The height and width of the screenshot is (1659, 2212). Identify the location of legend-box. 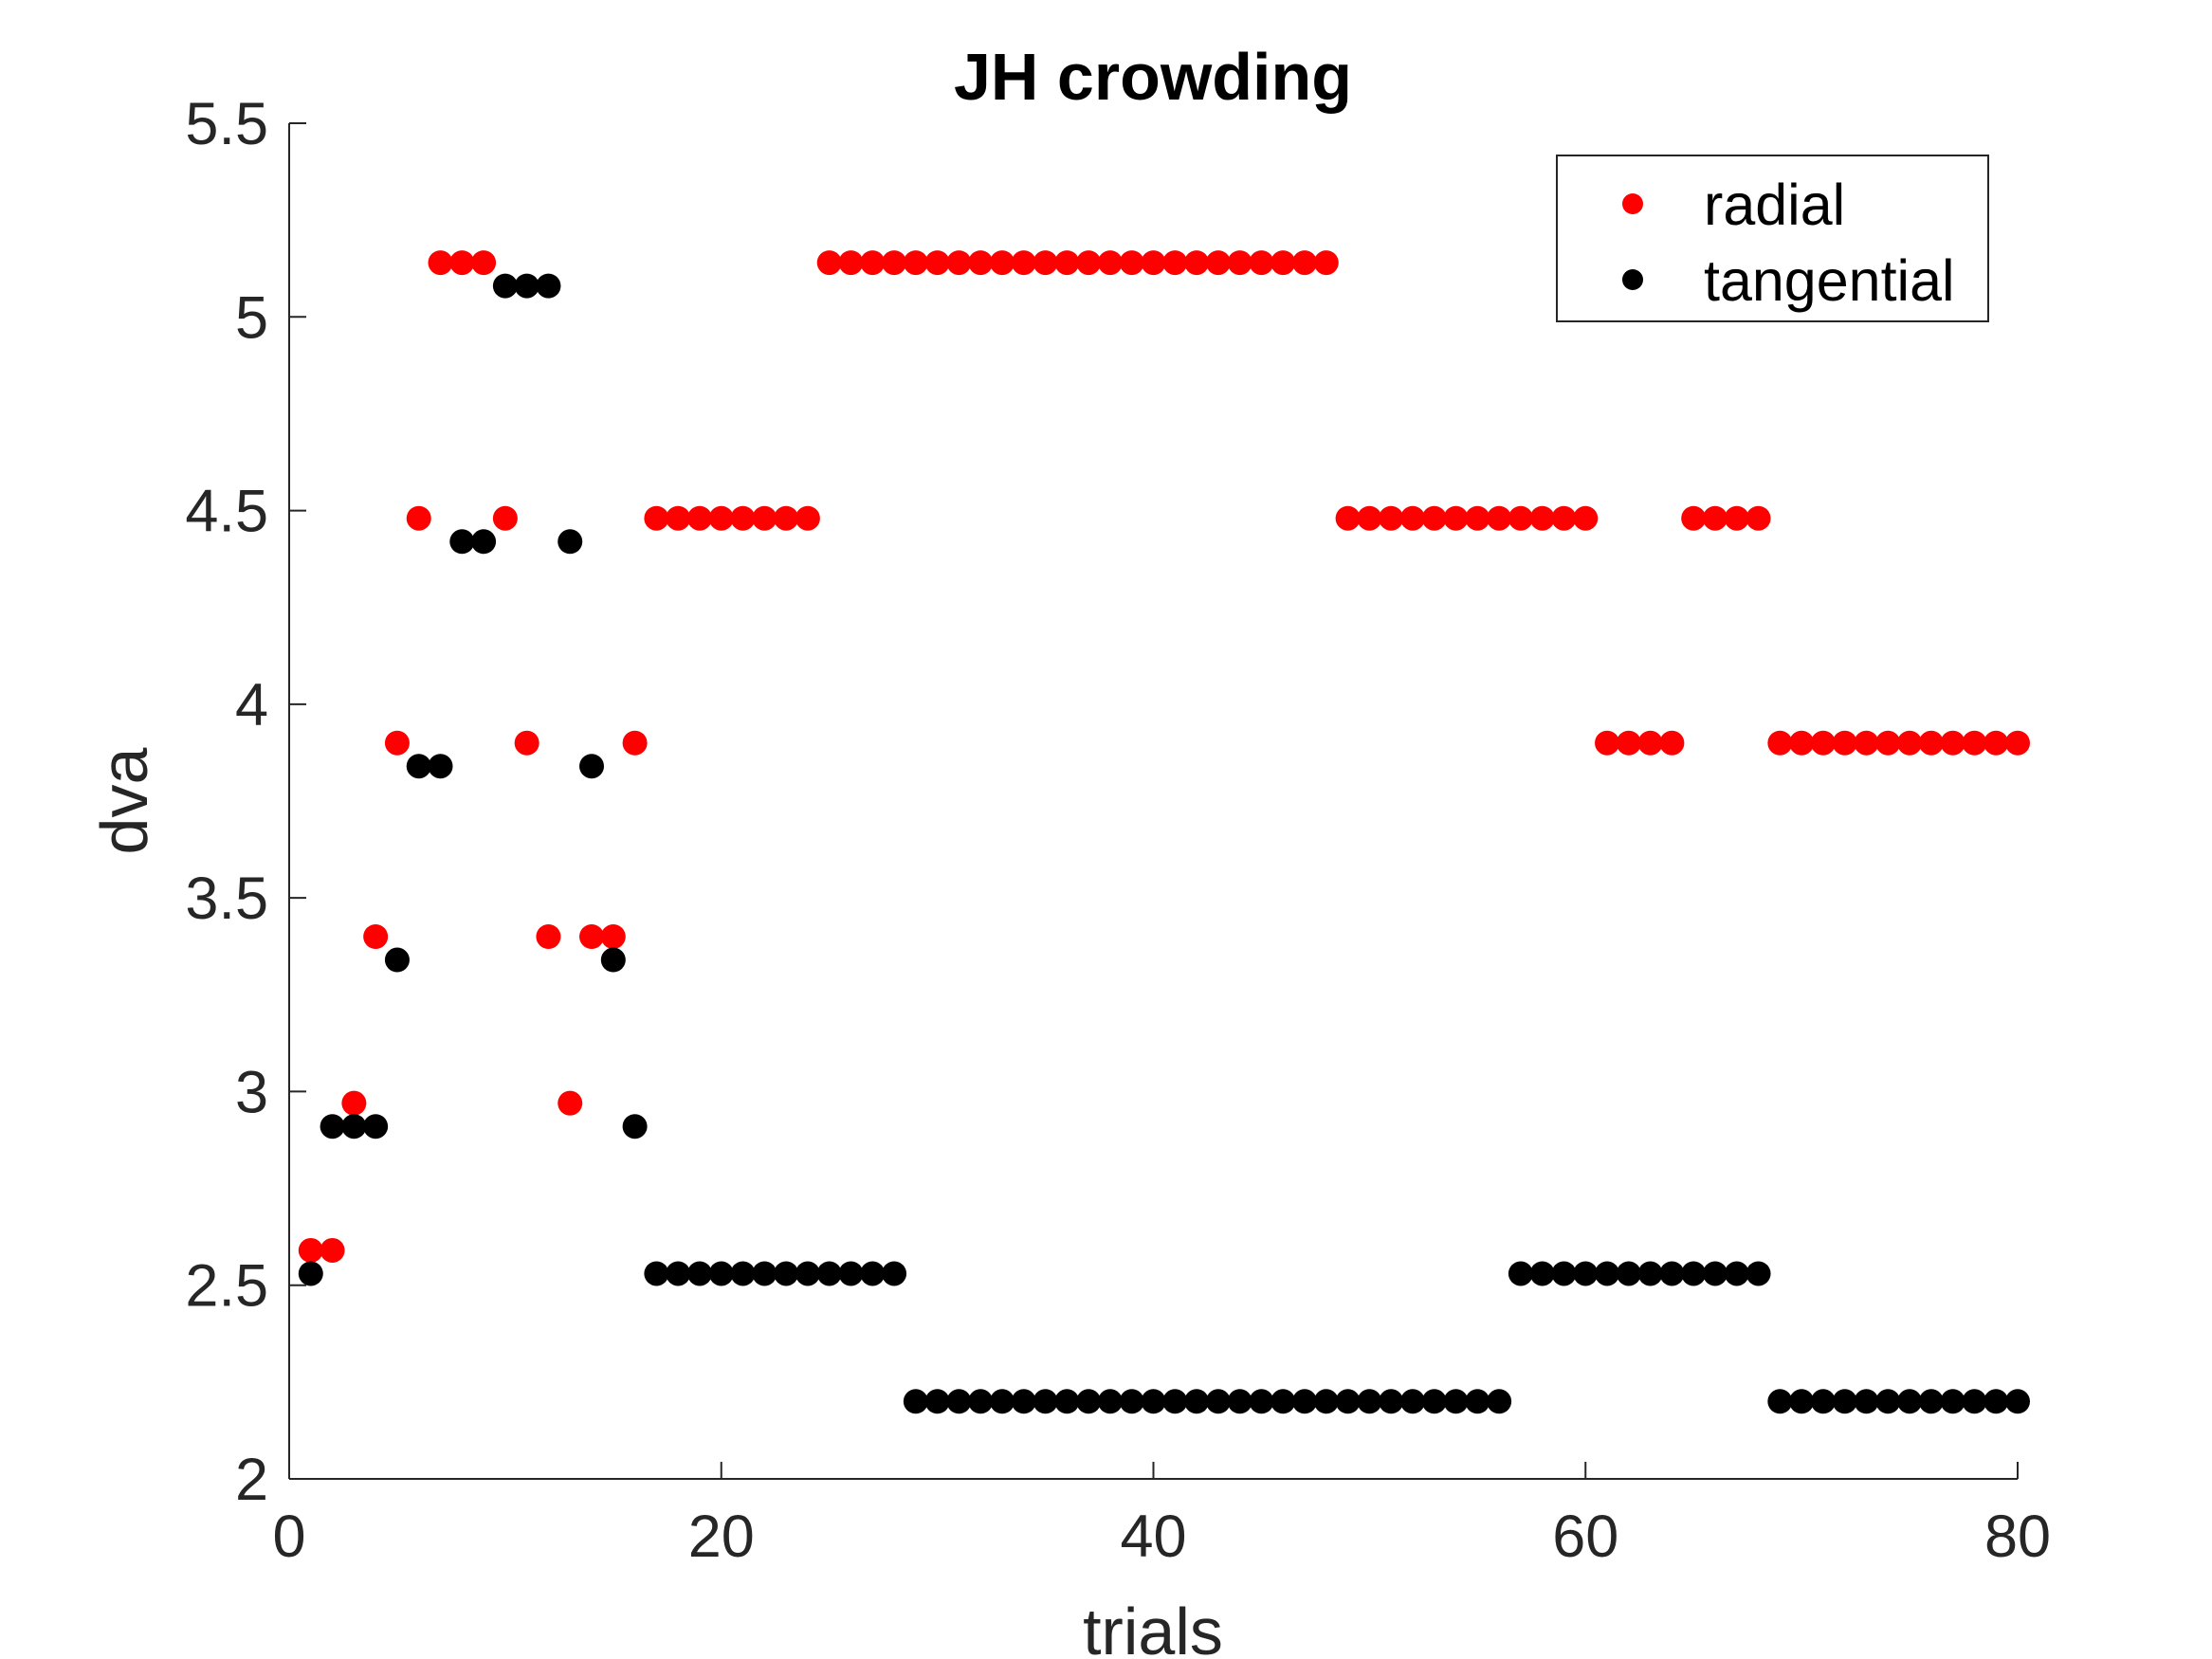
(1772, 238).